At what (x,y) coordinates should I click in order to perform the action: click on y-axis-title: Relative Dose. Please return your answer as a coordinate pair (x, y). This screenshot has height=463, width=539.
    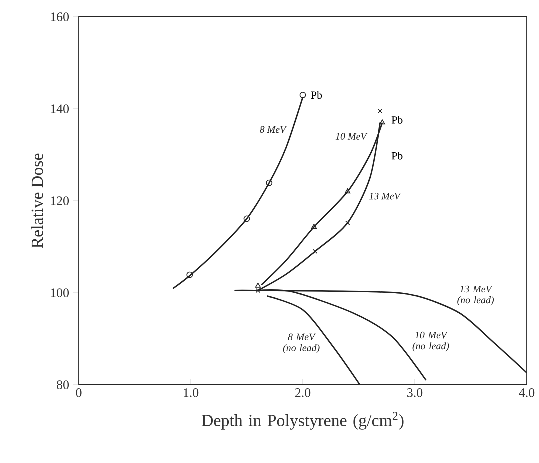
    Looking at the image, I should click on (37, 201).